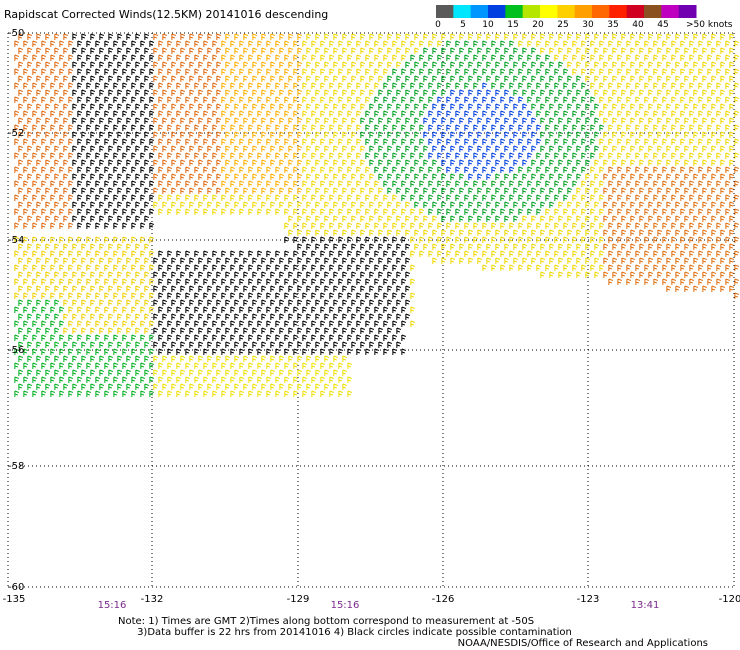 This screenshot has height=650, width=740. Describe the element at coordinates (497, 11) in the screenshot. I see `colorbar-swatch` at that location.